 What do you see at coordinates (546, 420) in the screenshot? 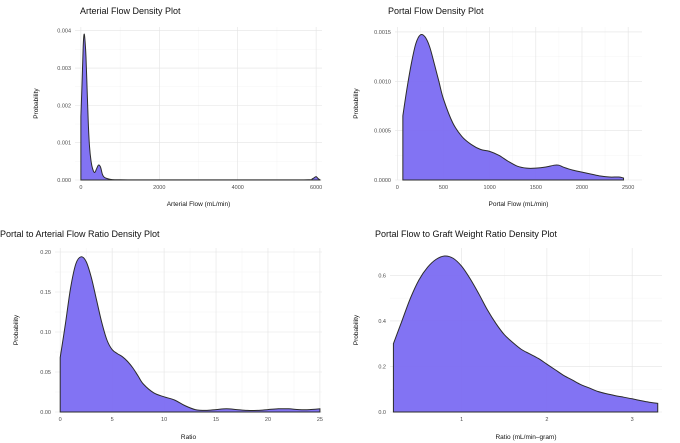
I see `x-tick-label: 2` at bounding box center [546, 420].